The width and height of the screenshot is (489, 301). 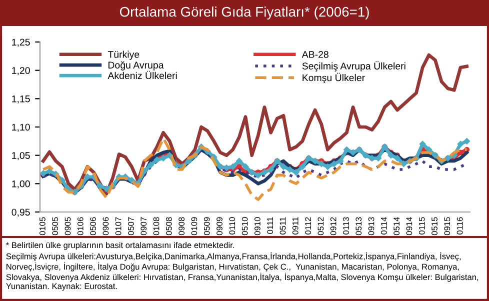 I want to click on y-tick-label: 1,15, so click(x=21, y=100).